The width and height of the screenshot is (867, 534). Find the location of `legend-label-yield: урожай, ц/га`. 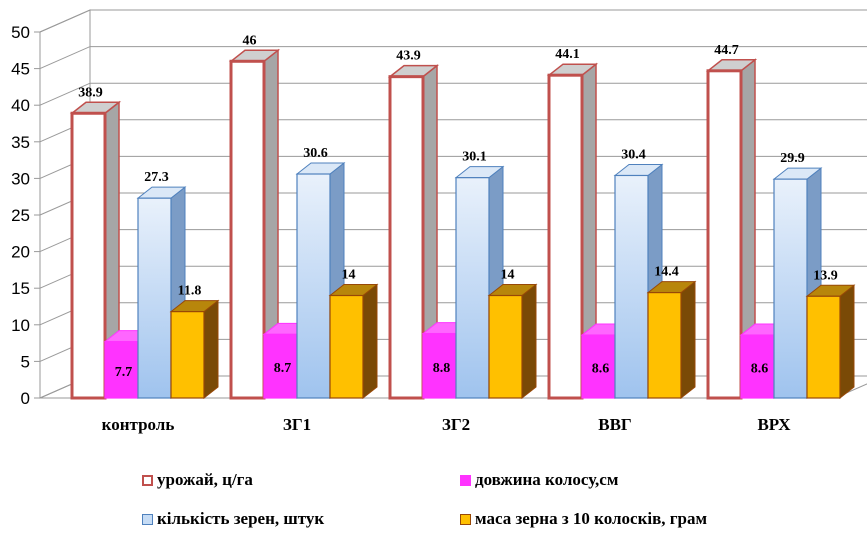

legend-label-yield: урожай, ц/га is located at coordinates (205, 479).